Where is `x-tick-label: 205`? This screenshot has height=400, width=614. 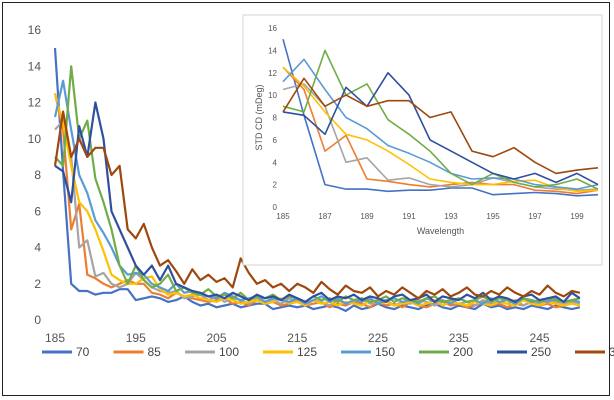
x-tick-label: 205 is located at coordinates (216, 338).